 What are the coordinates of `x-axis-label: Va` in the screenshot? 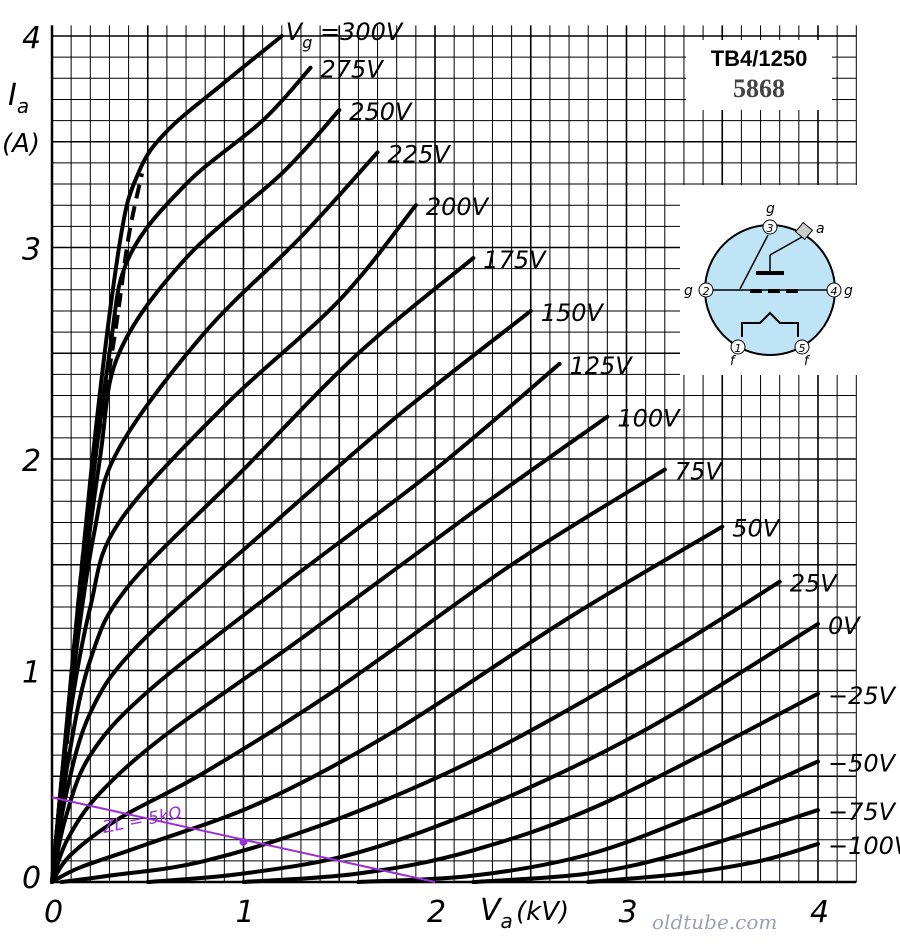 It's located at (496, 913).